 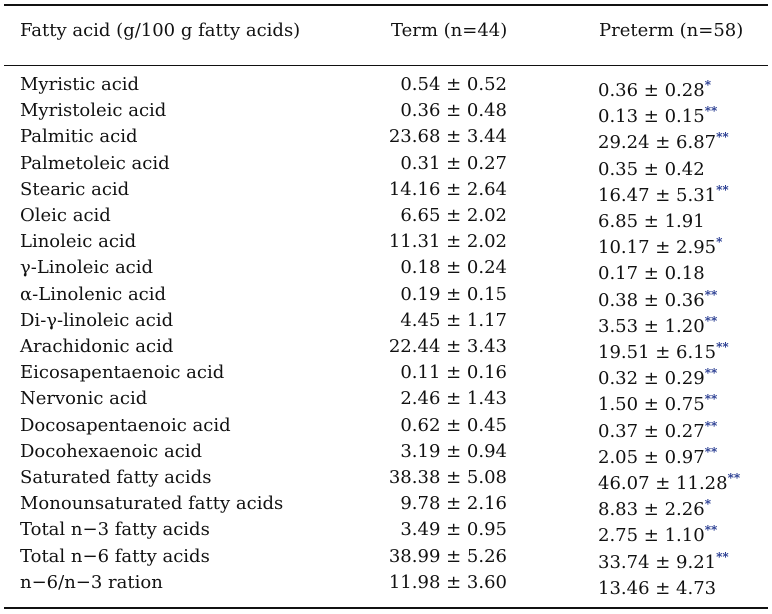 I want to click on fatty-acid-name: Myristic acid, so click(x=80, y=84).